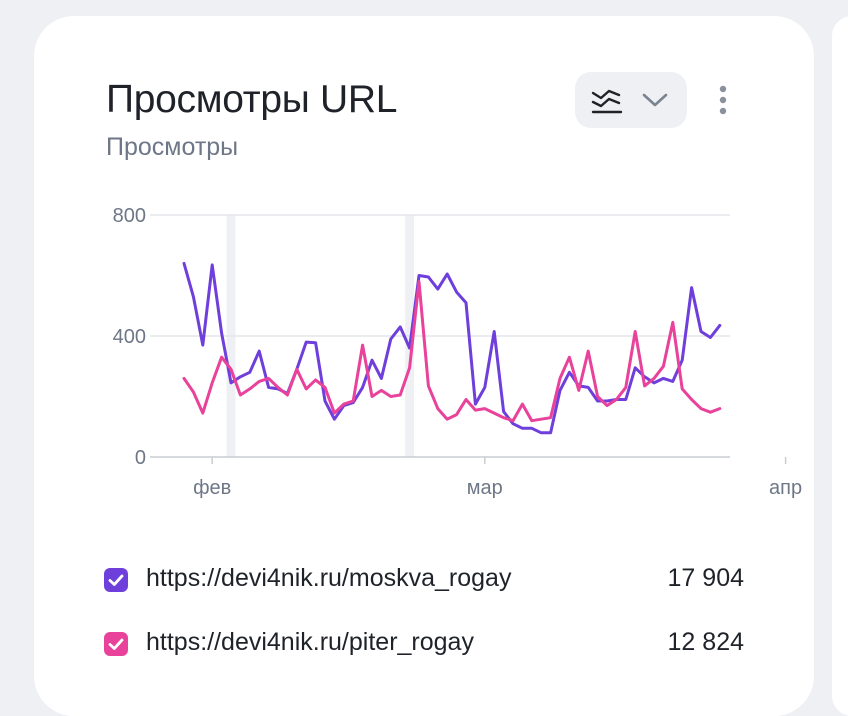 The width and height of the screenshot is (848, 716). I want to click on chart-type-dropdown, so click(631, 100).